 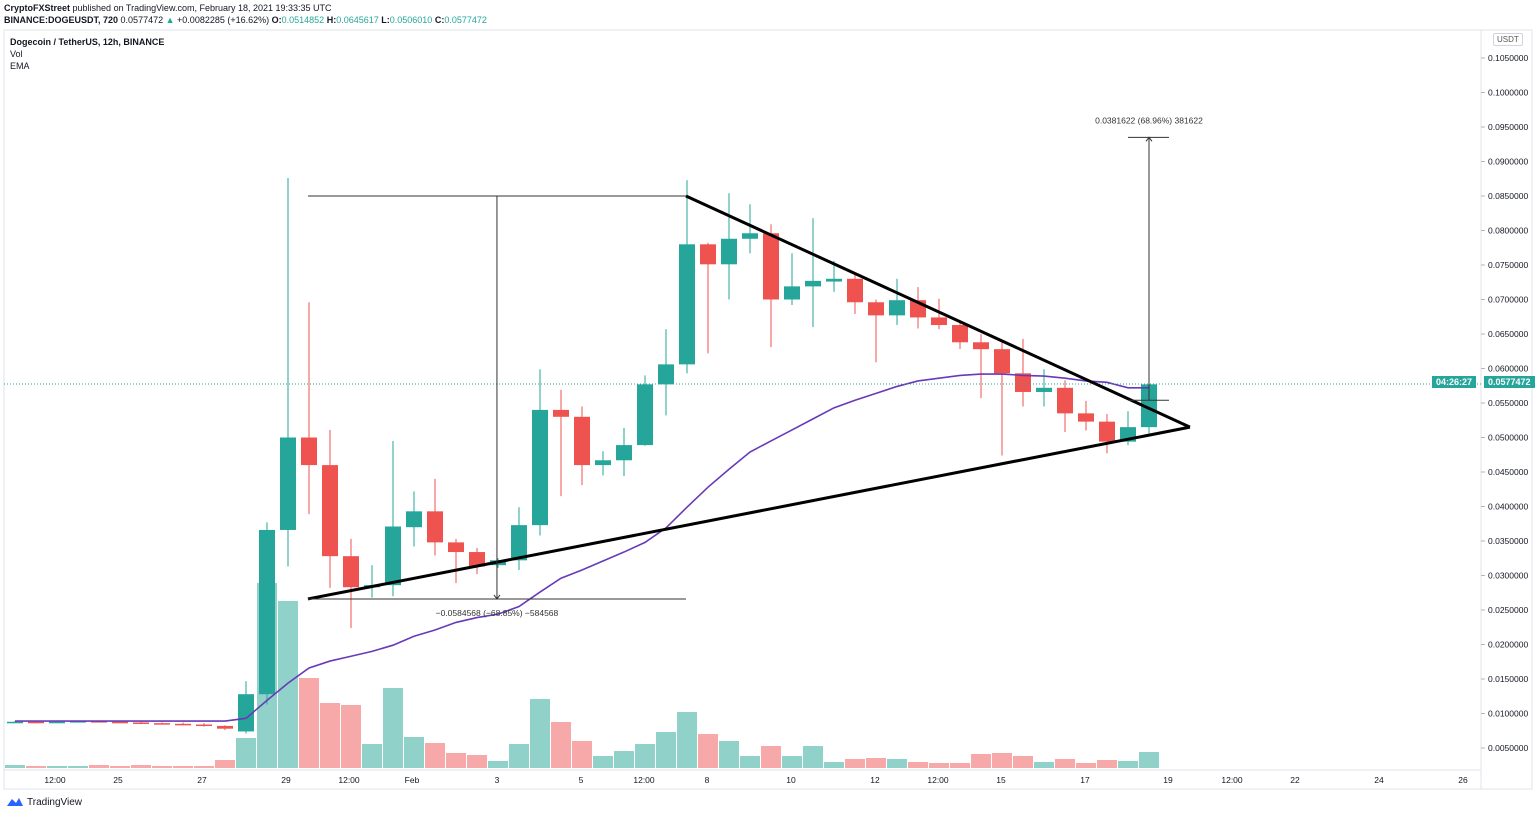 What do you see at coordinates (1508, 438) in the screenshot?
I see `price-tick-label: 0.0500000` at bounding box center [1508, 438].